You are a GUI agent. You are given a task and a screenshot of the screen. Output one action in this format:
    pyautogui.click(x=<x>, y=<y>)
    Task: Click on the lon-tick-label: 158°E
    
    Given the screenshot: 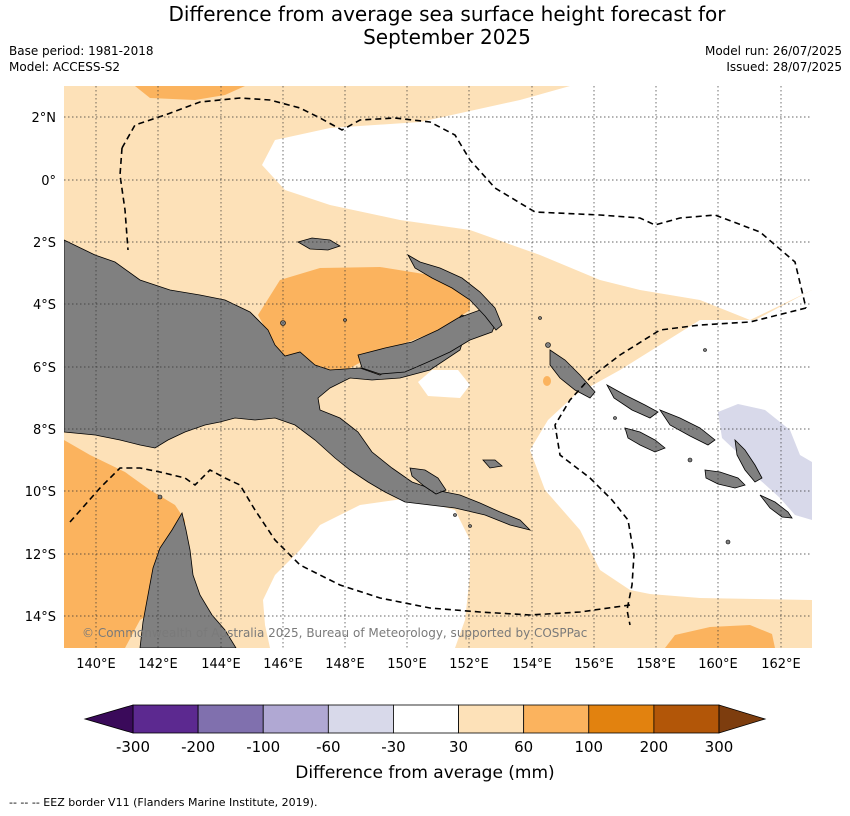 What is the action you would take?
    pyautogui.click(x=656, y=664)
    